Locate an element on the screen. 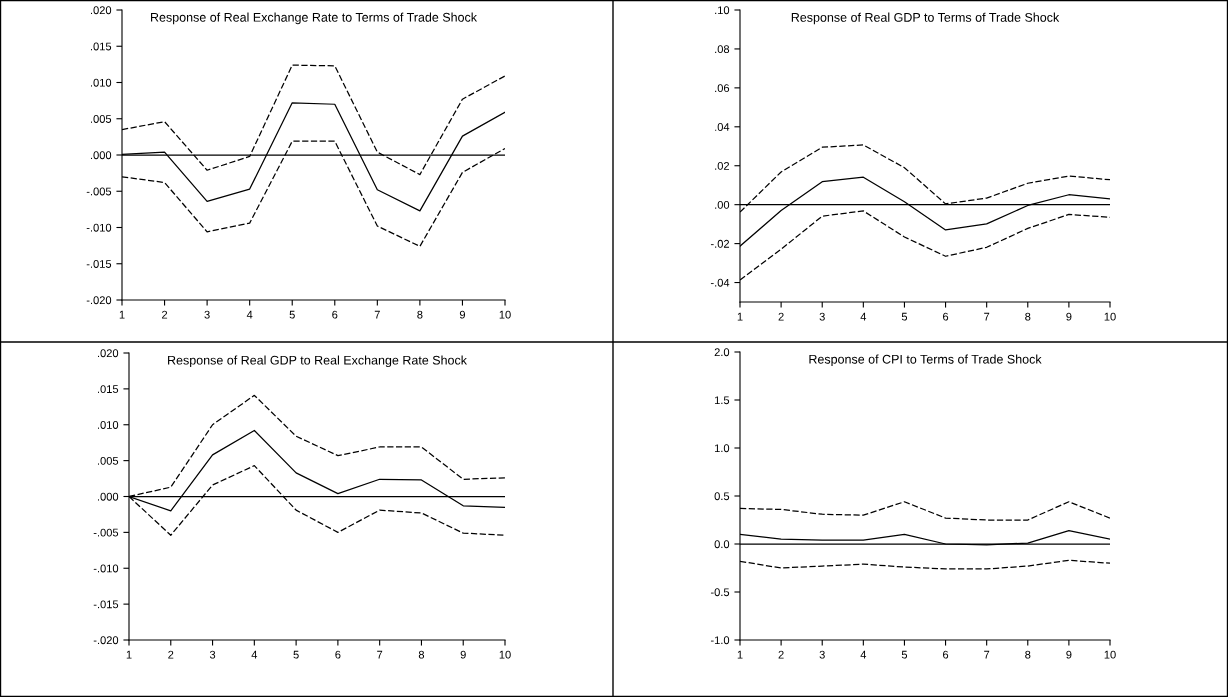 Image resolution: width=1228 pixels, height=697 pixels. chart-title: Response of CPI to Terms of Trade Shock is located at coordinates (925, 360).